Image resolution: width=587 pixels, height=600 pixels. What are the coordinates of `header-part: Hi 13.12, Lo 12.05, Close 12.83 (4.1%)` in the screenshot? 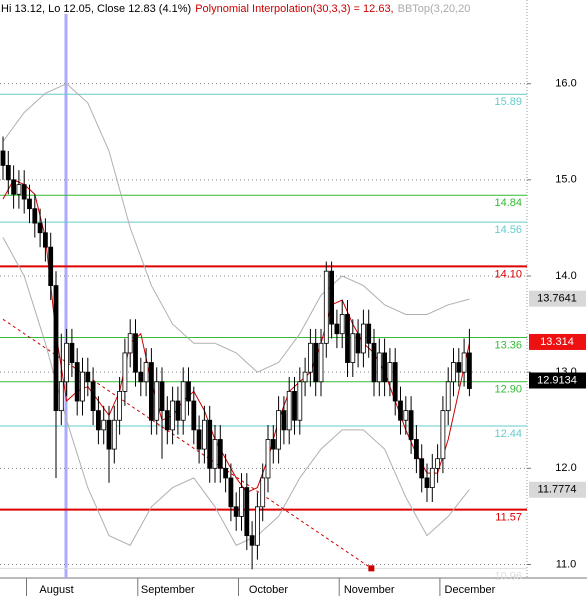 It's located at (96, 9).